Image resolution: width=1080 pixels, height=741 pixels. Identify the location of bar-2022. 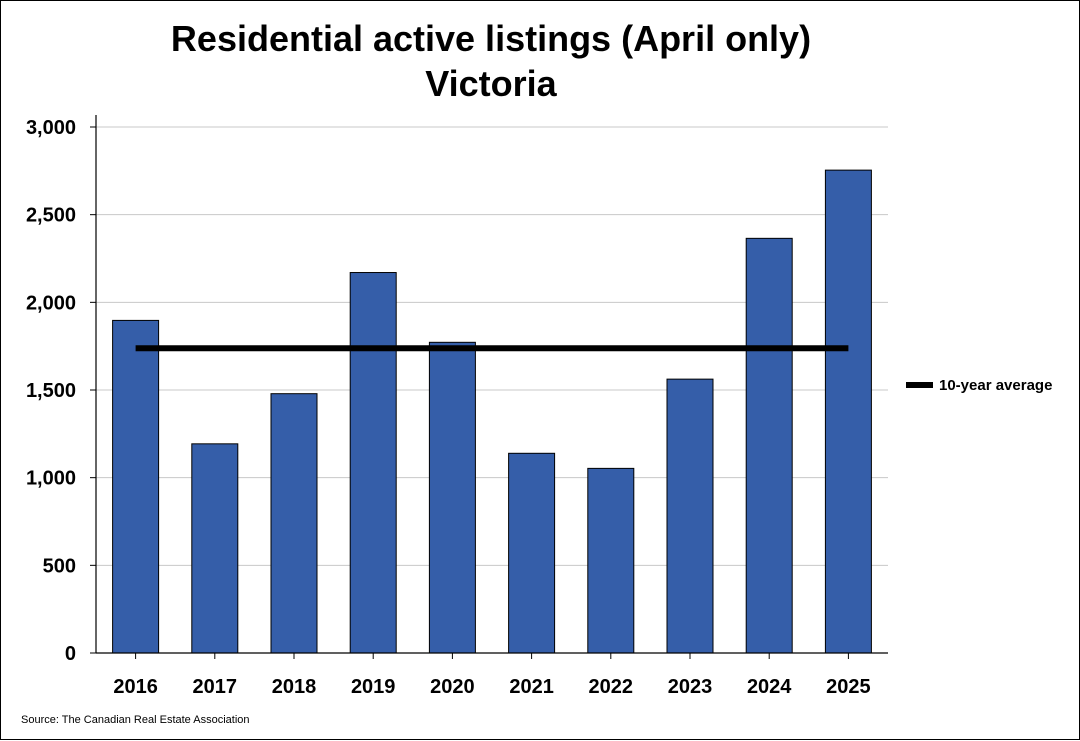
(611, 560).